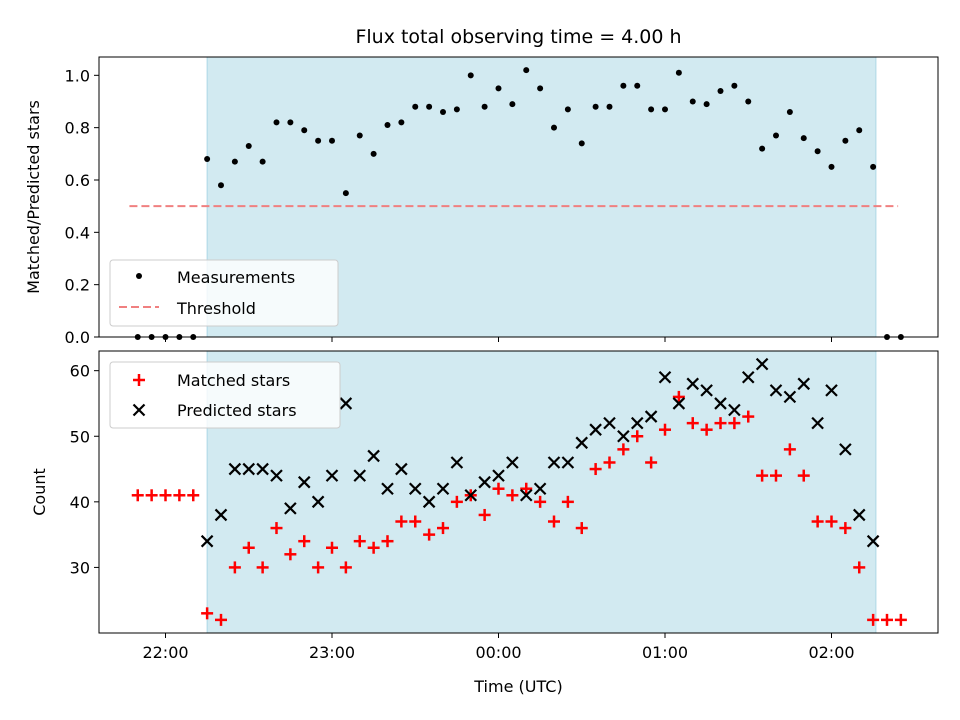  What do you see at coordinates (139, 380) in the screenshot?
I see `legend-matched-marker` at bounding box center [139, 380].